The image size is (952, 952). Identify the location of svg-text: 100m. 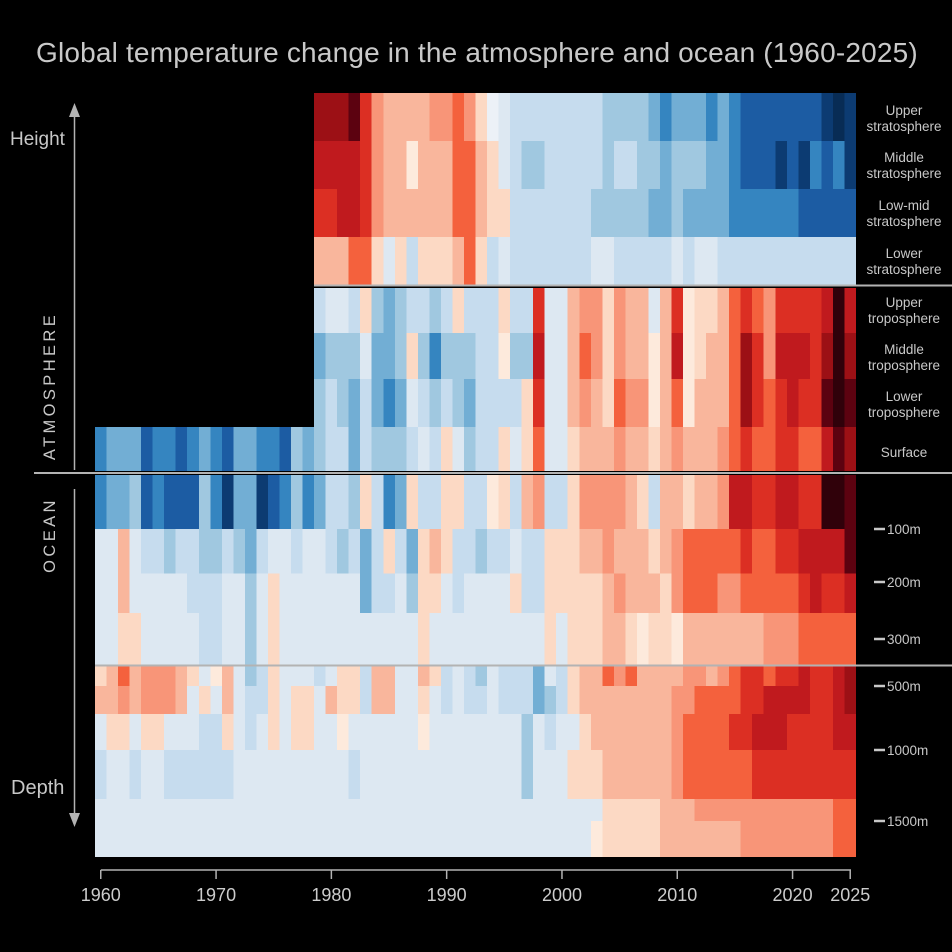
(904, 529).